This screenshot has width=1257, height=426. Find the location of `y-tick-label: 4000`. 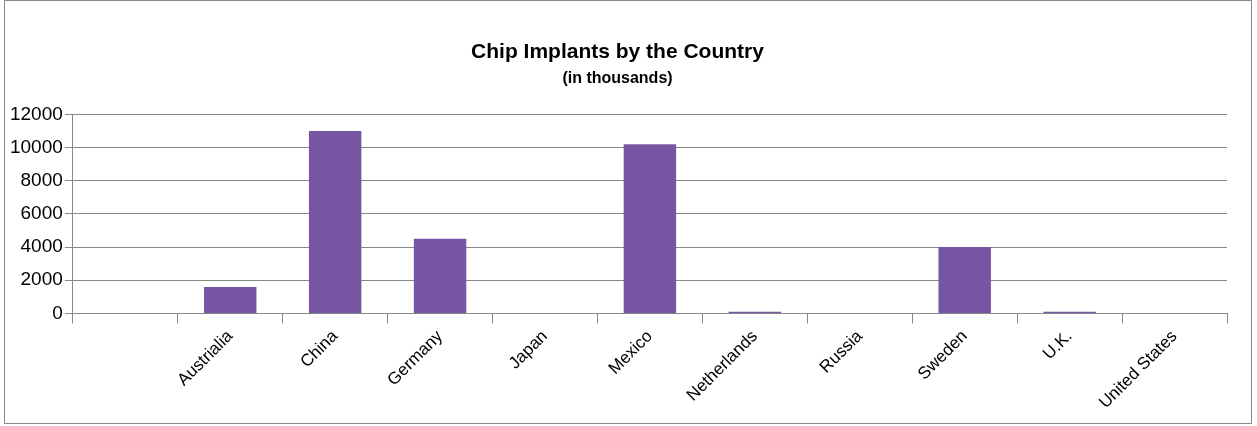

y-tick-label: 4000 is located at coordinates (41, 246).